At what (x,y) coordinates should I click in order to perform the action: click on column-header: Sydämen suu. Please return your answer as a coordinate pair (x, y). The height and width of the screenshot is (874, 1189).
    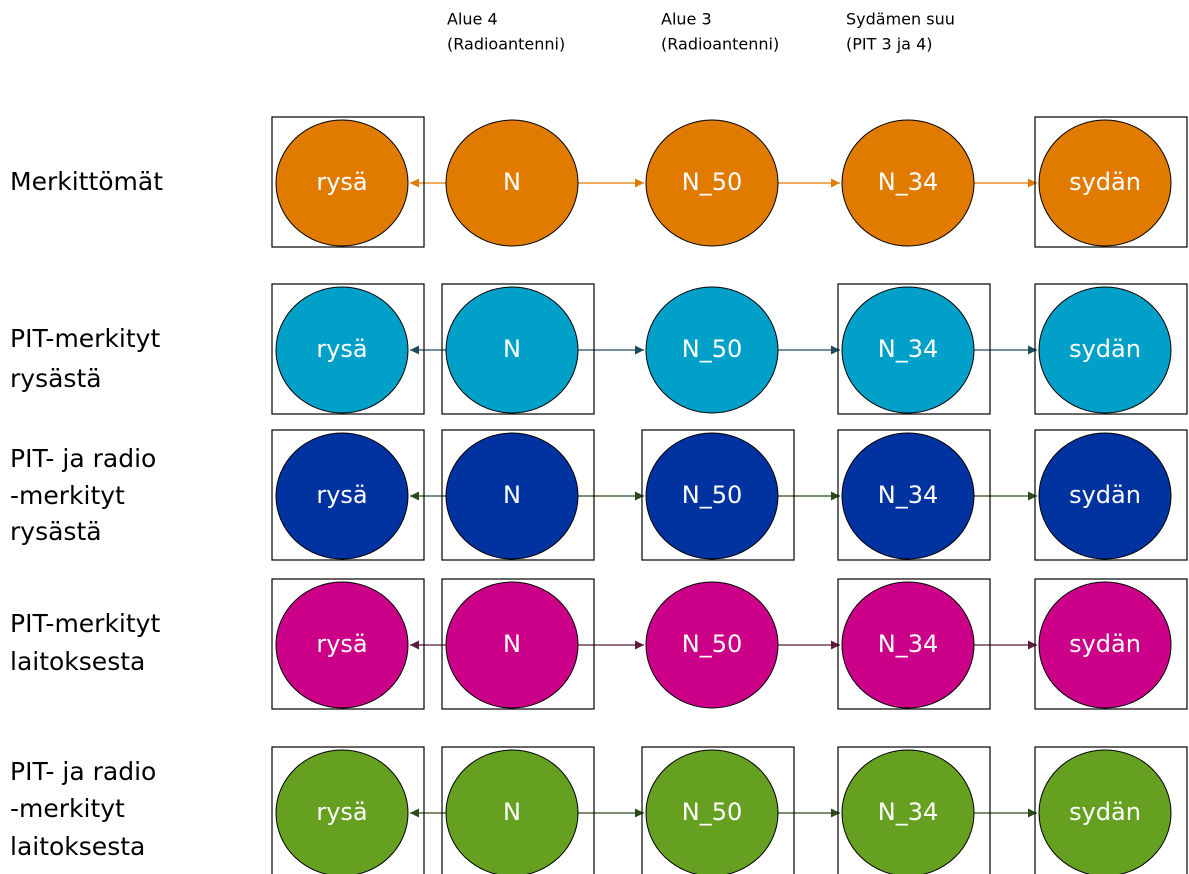
    Looking at the image, I should click on (900, 19).